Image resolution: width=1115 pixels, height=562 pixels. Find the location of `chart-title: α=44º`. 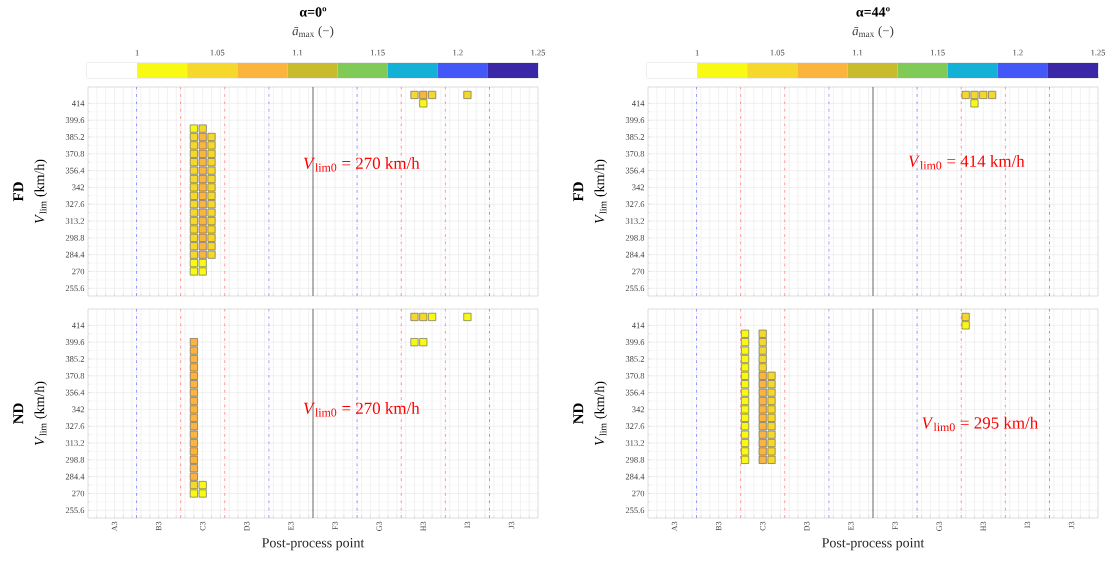

chart-title: α=44º is located at coordinates (873, 12).